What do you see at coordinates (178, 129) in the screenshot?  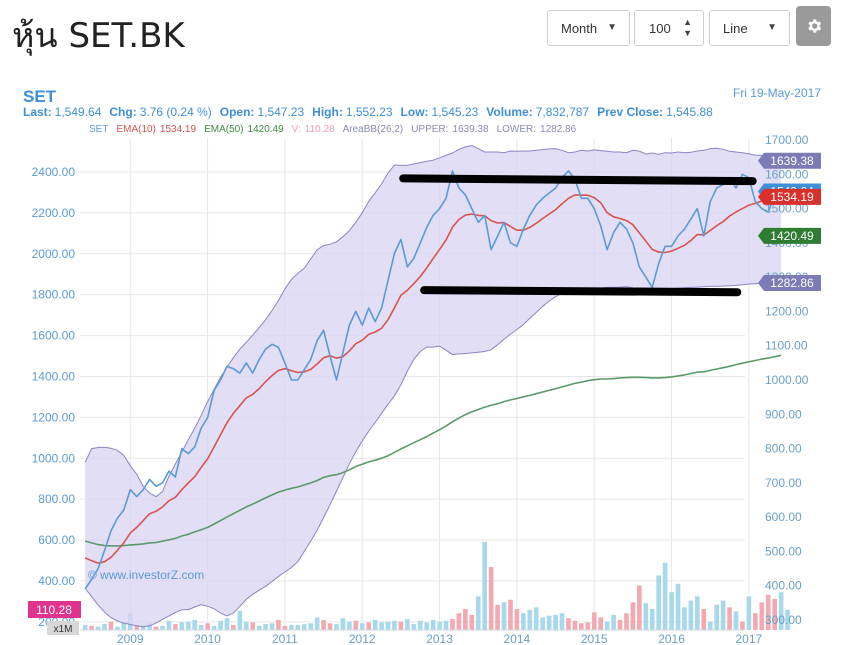 I see `legend-value: 1534.19` at bounding box center [178, 129].